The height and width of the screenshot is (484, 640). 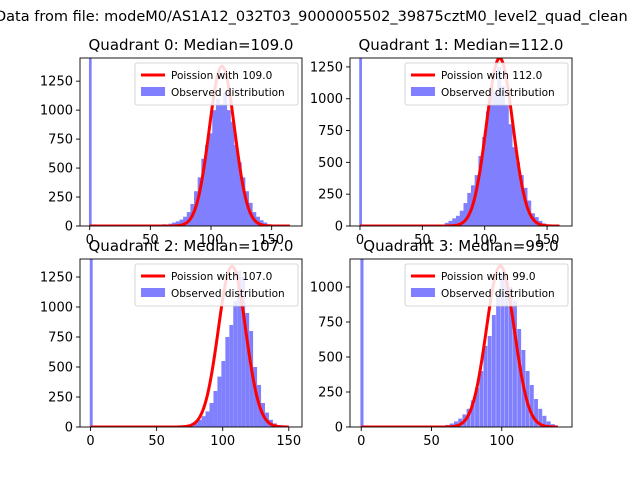 What do you see at coordinates (60, 398) in the screenshot?
I see `quadrant-2-ytick-label: 250` at bounding box center [60, 398].